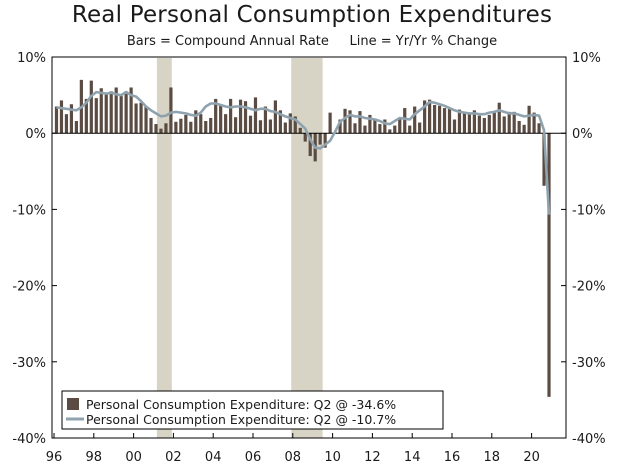 This screenshot has width=624, height=476. I want to click on bar-q14, so click(121, 114).